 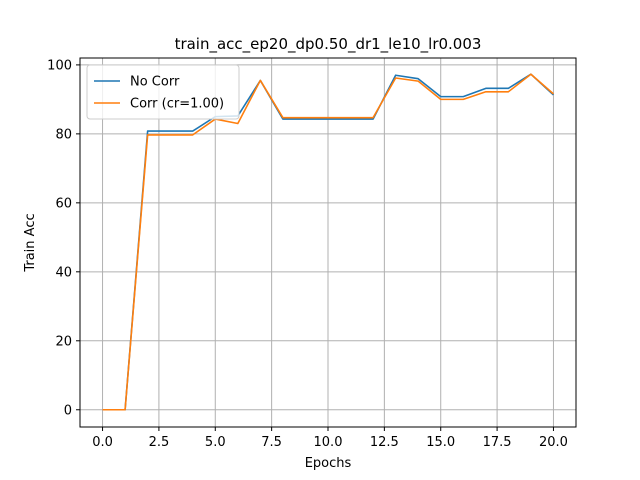 What do you see at coordinates (328, 442) in the screenshot?
I see `x-tick-label: 10.0` at bounding box center [328, 442].